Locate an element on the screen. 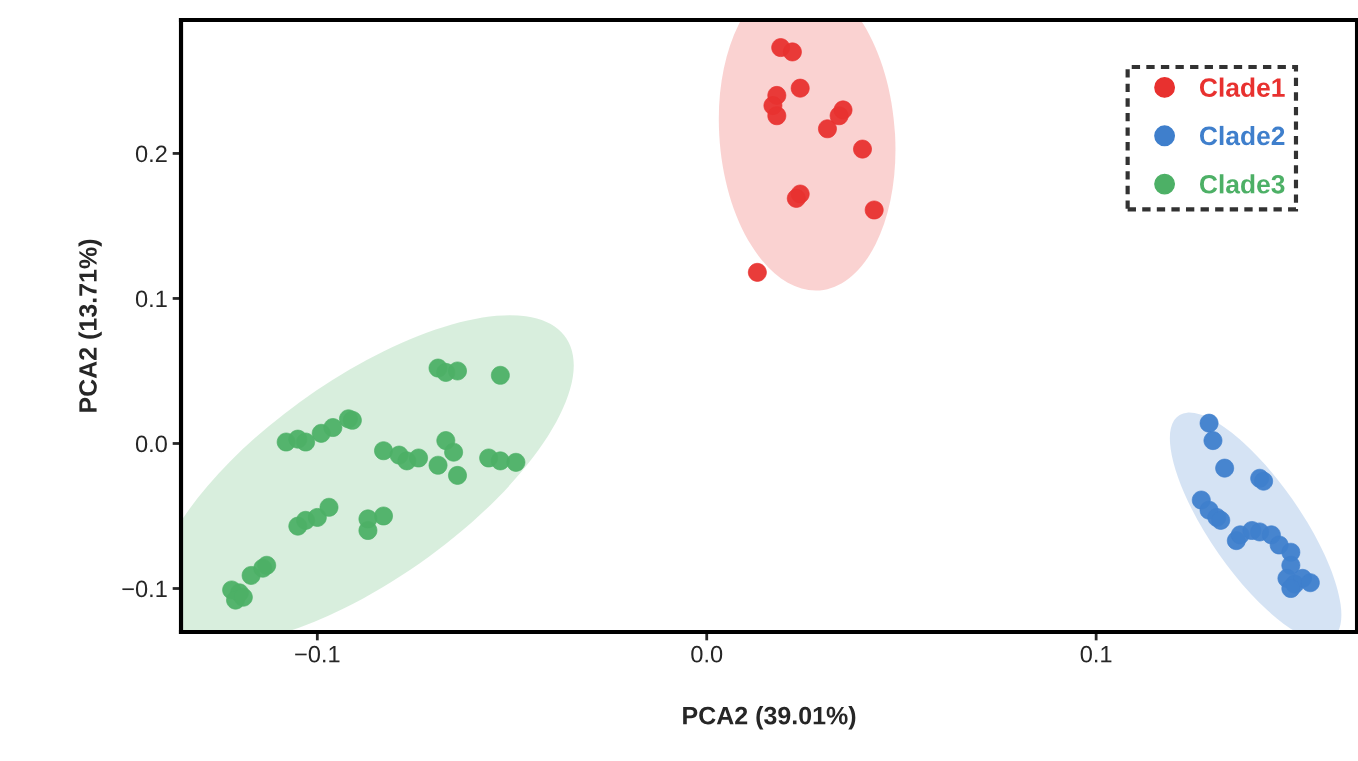 This screenshot has width=1358, height=761. x-tick-label: 0.0 is located at coordinates (707, 654).